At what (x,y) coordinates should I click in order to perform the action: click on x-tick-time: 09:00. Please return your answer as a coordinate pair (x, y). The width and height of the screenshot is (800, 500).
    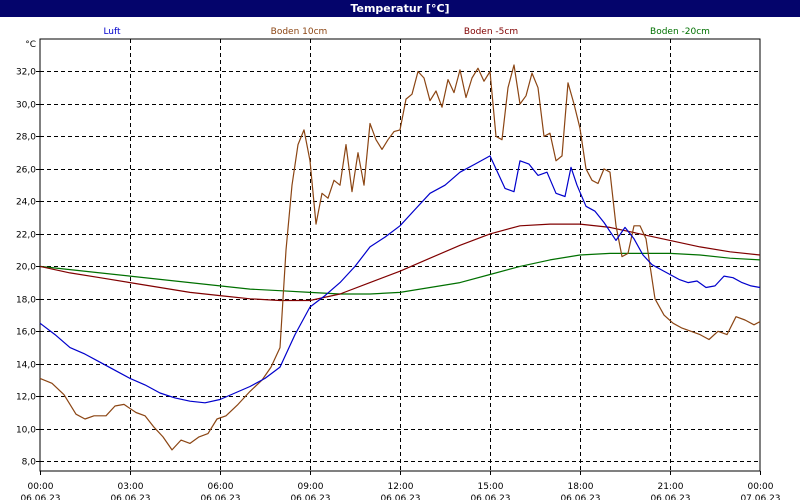
    Looking at the image, I should click on (311, 487).